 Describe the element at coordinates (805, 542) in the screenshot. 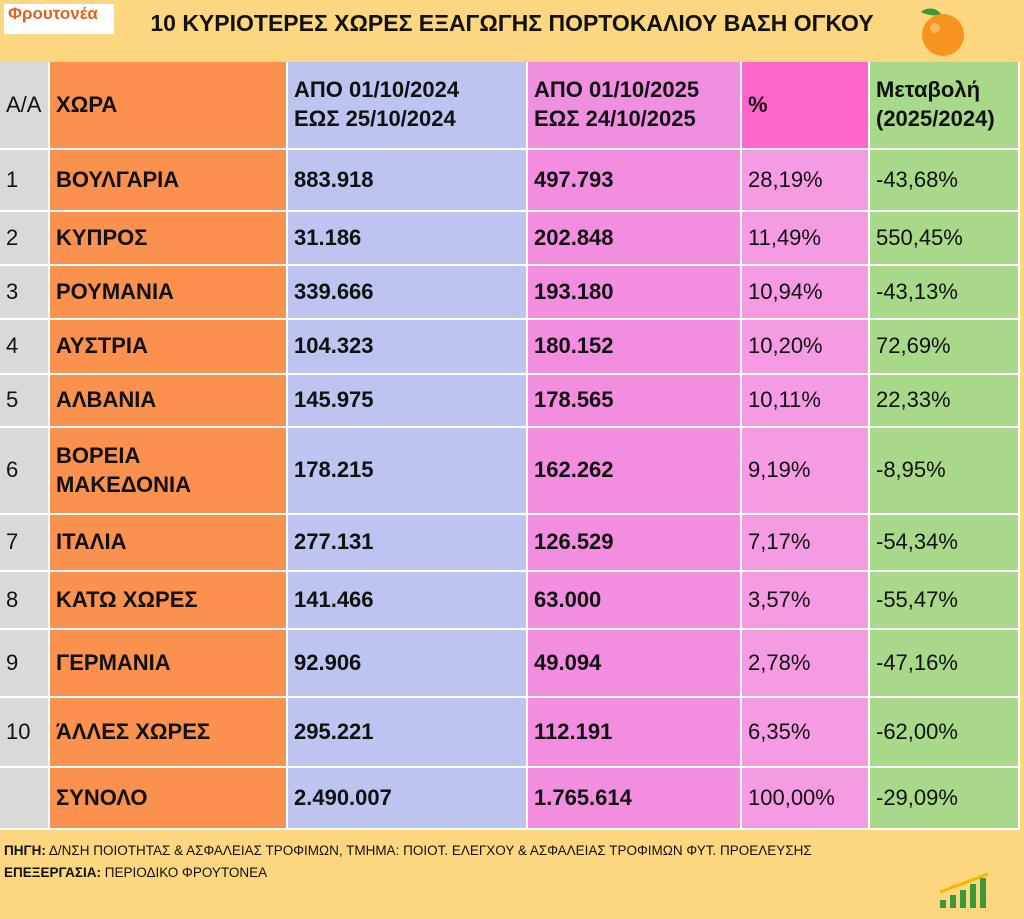

I see `table-cell: 7,17%` at that location.